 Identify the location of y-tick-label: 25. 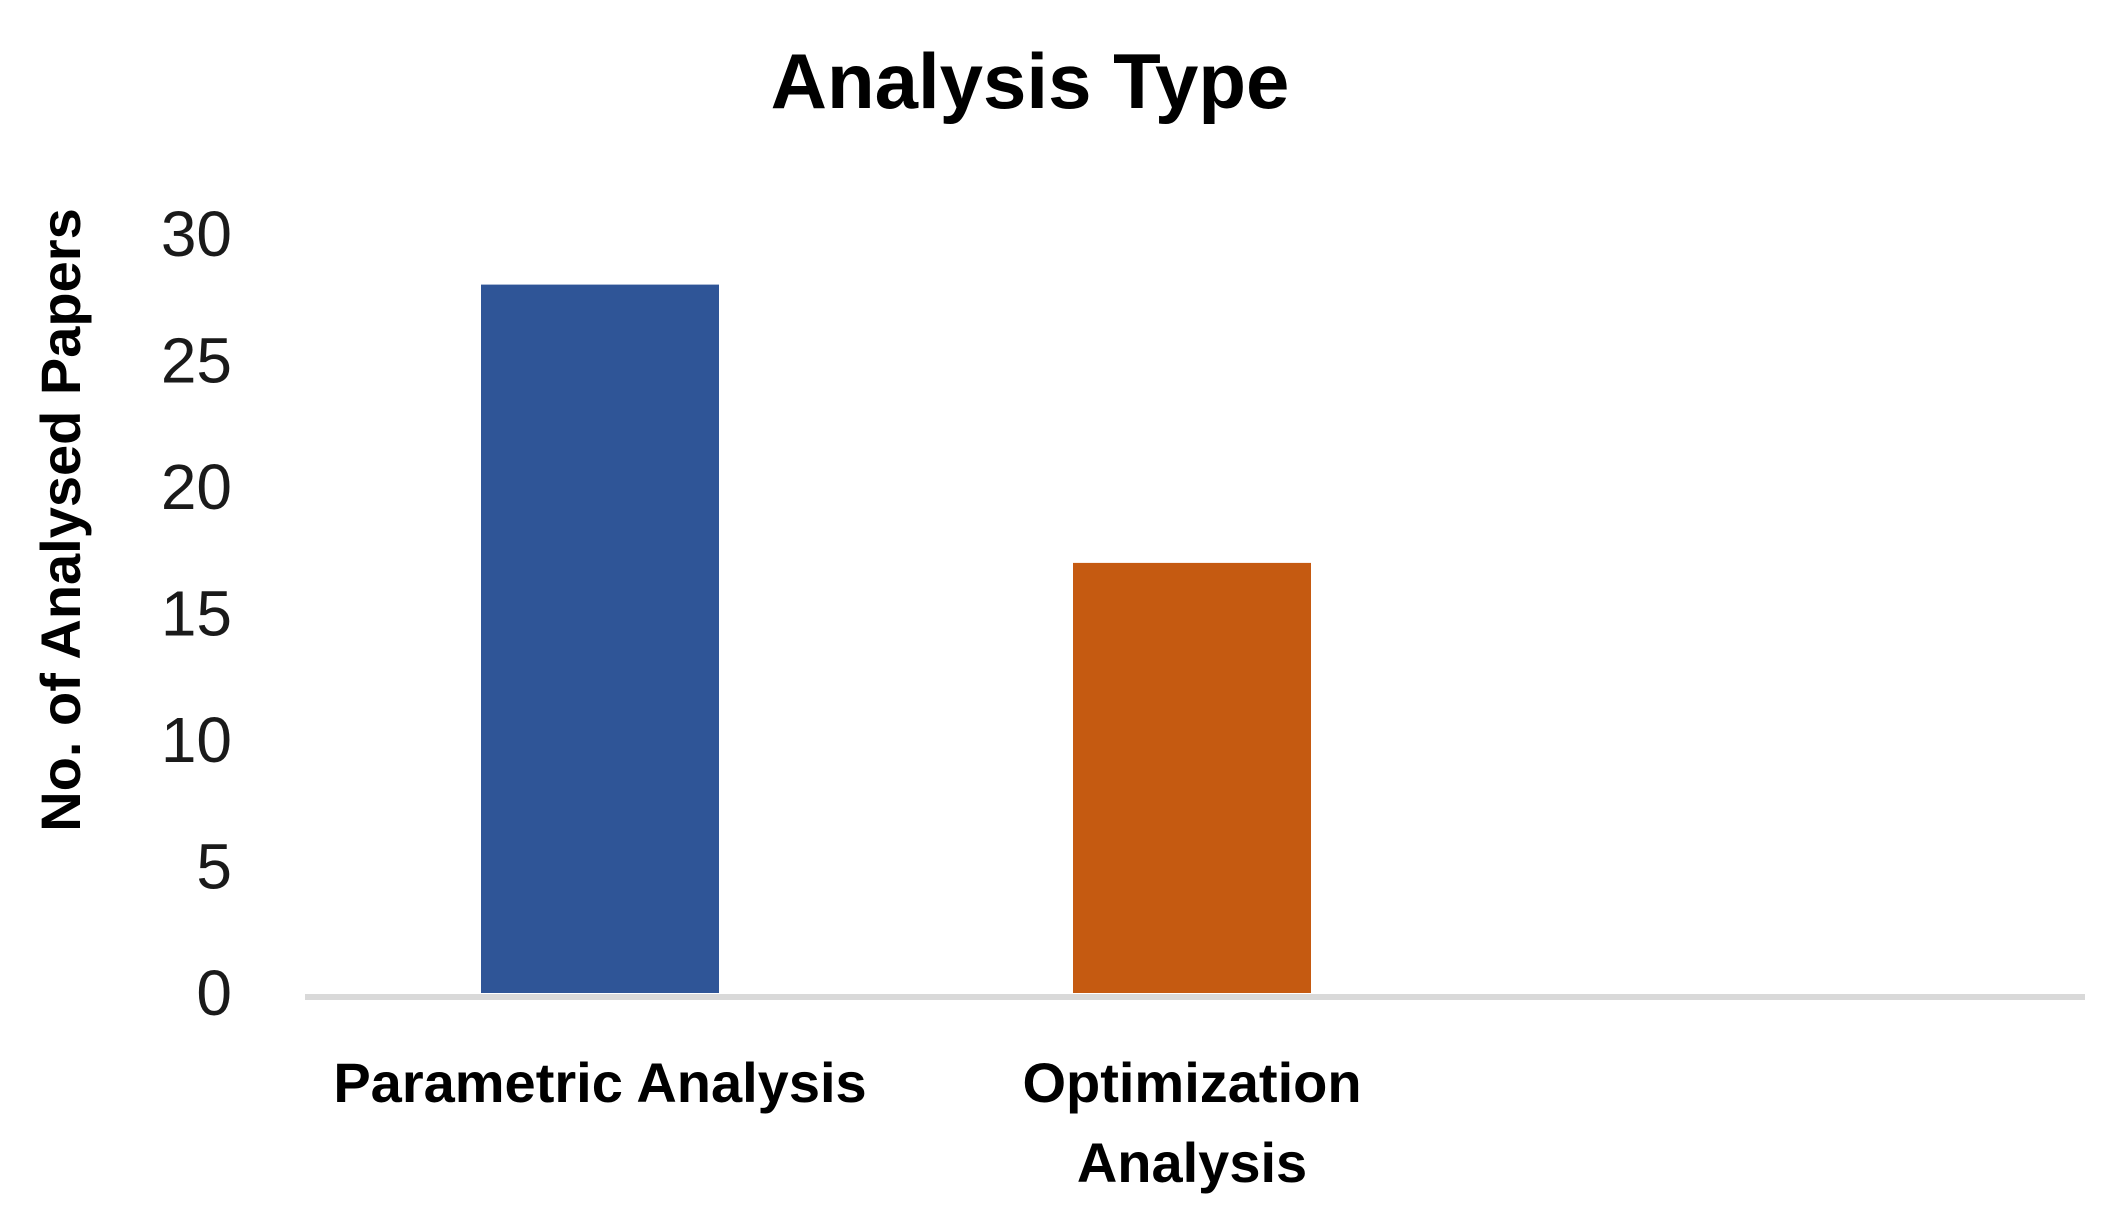
(196, 361).